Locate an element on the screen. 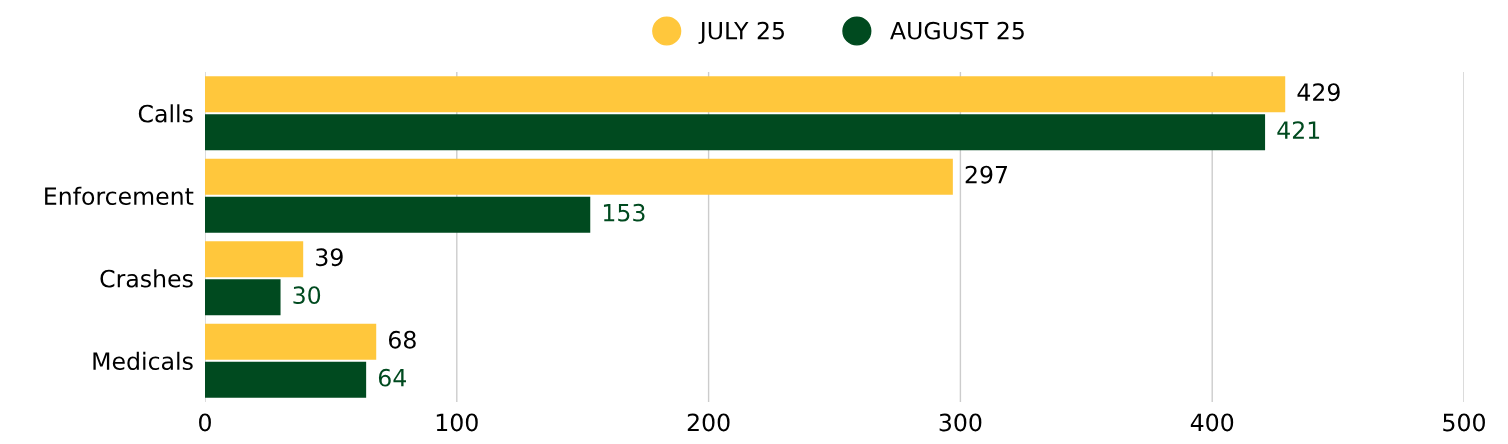 This screenshot has height=444, width=1508. data-label: 30 is located at coordinates (307, 295).